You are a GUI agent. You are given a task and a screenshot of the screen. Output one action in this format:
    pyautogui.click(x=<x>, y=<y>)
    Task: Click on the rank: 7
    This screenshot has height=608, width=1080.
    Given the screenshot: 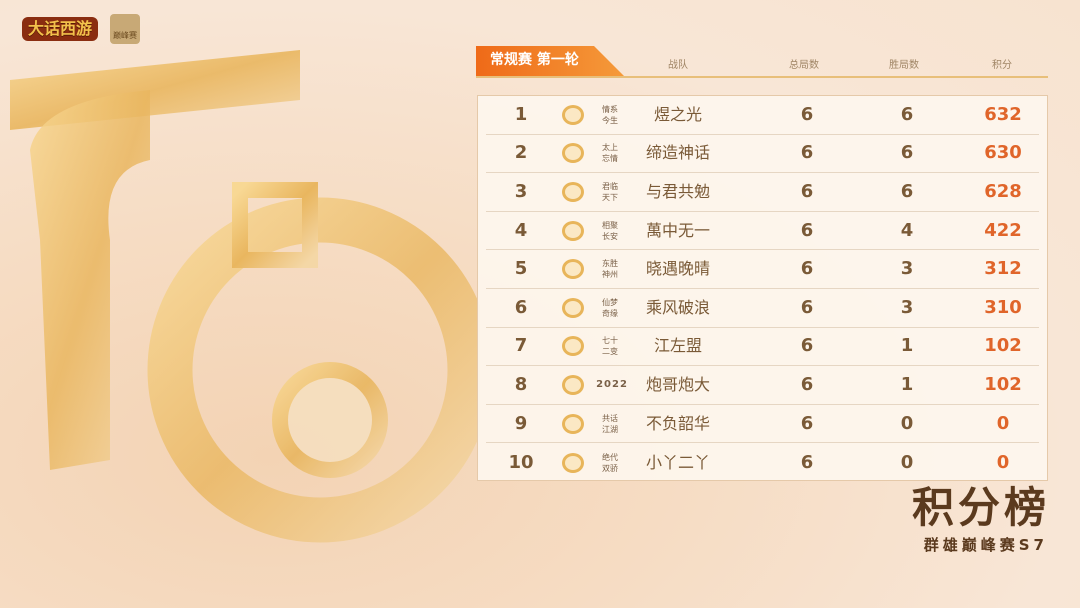 What is the action you would take?
    pyautogui.click(x=521, y=346)
    